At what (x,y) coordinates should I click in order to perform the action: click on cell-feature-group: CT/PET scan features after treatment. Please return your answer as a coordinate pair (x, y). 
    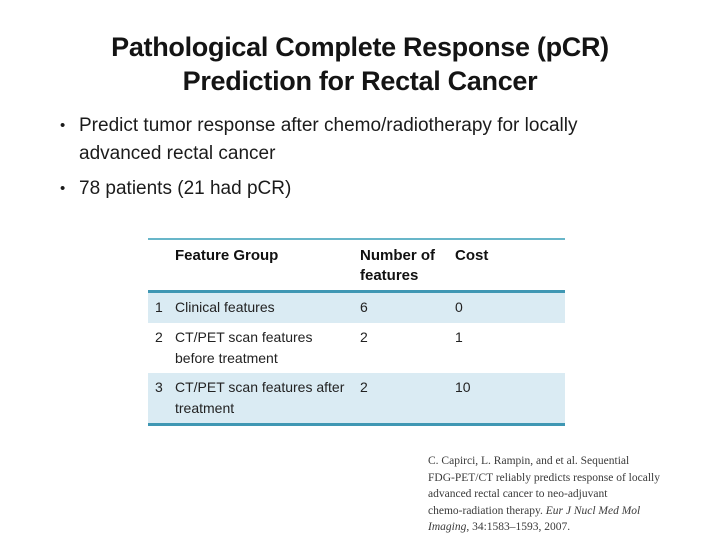
    Looking at the image, I should click on (267, 399).